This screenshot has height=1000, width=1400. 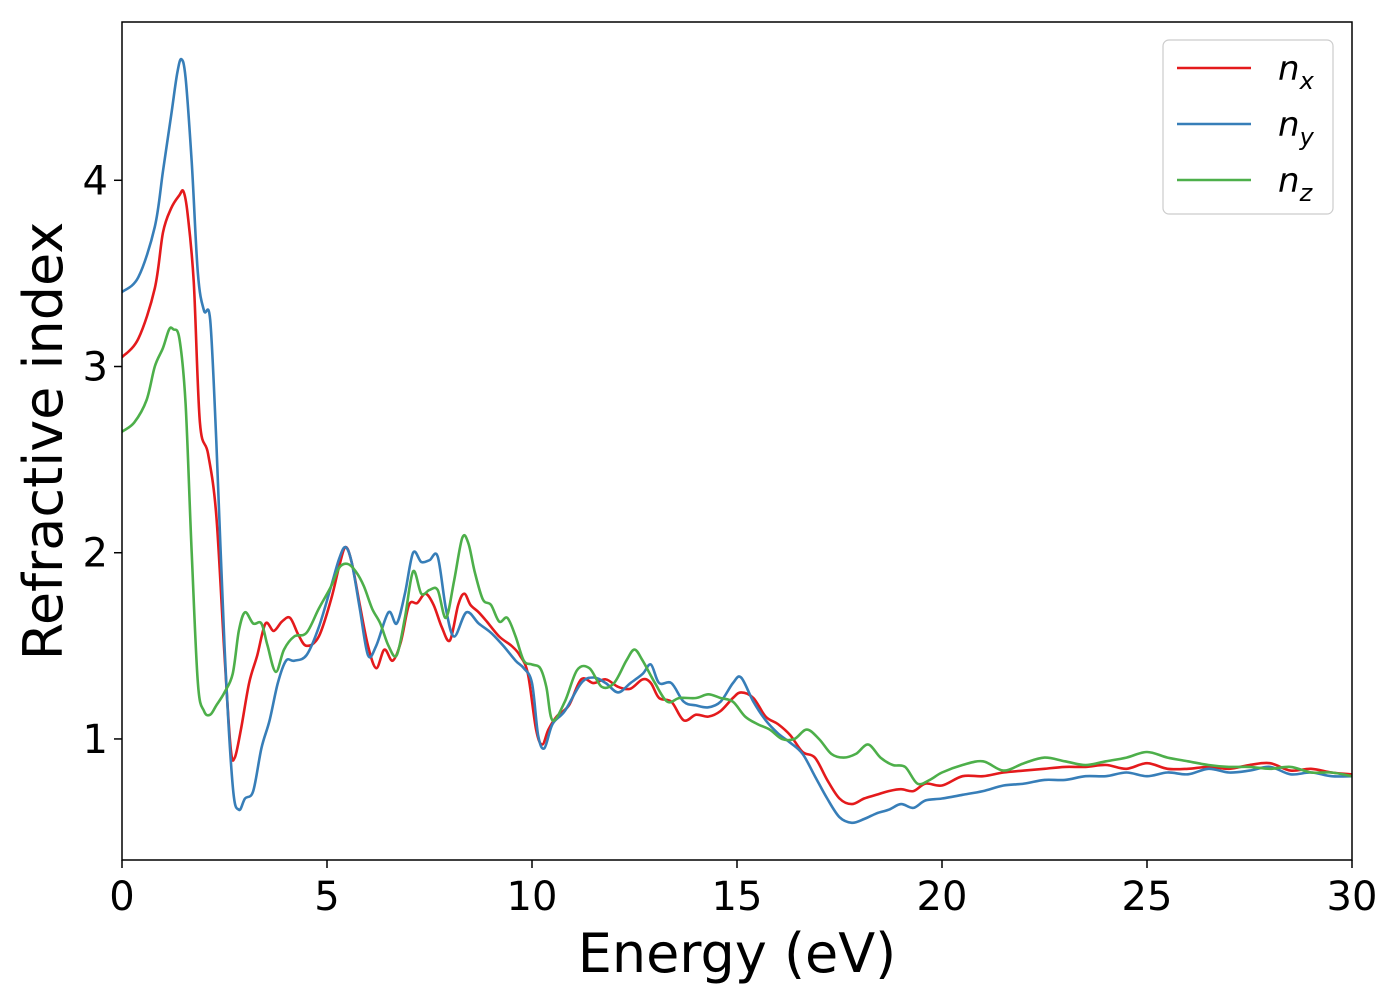 I want to click on legend-label-nz: nz, so click(x=1296, y=184).